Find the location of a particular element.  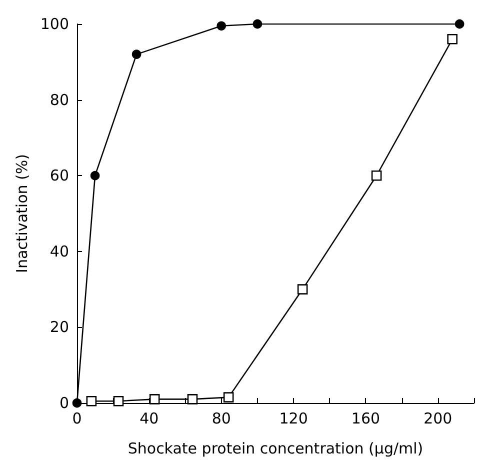

y-tick-label: 40 is located at coordinates (59, 251).